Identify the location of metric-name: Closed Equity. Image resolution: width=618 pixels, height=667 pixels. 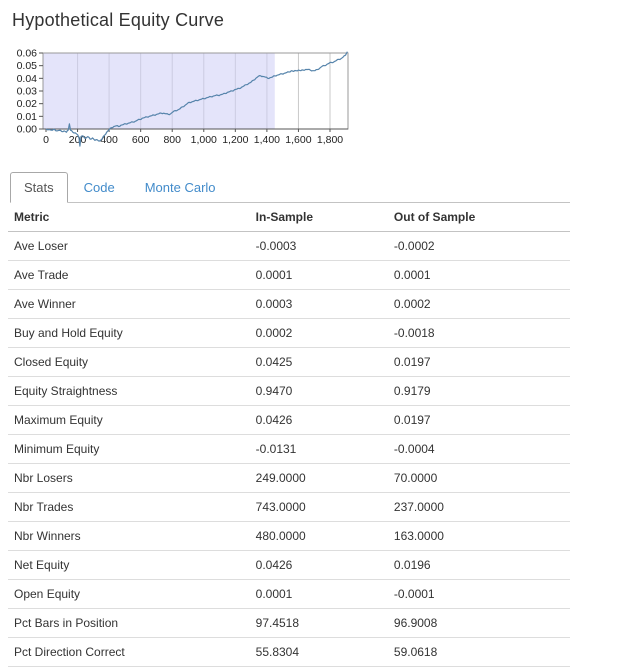
(129, 362).